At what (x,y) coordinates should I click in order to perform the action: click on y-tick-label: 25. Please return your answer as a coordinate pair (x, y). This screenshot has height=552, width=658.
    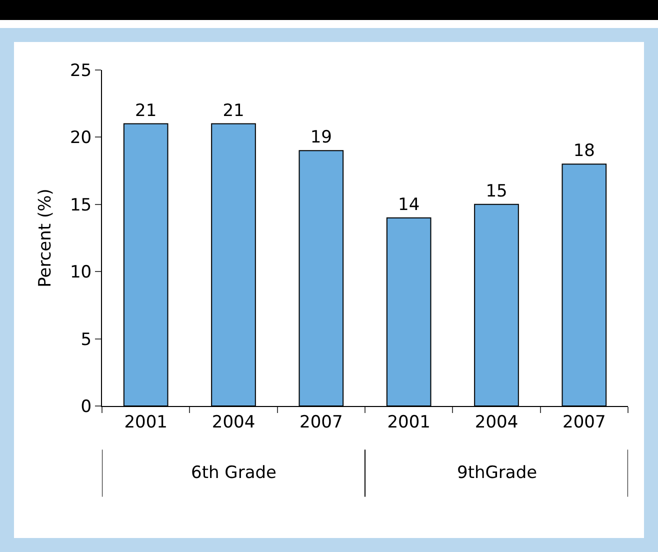
    Looking at the image, I should click on (81, 70).